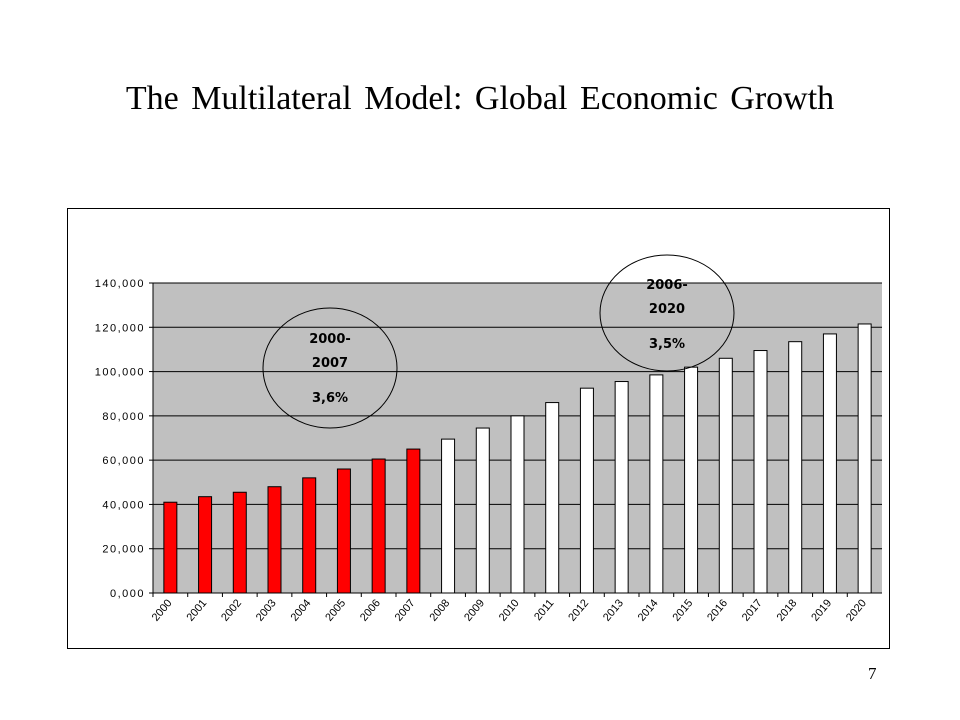  Describe the element at coordinates (578, 610) in the screenshot. I see `x-tick-label: 2012` at that location.